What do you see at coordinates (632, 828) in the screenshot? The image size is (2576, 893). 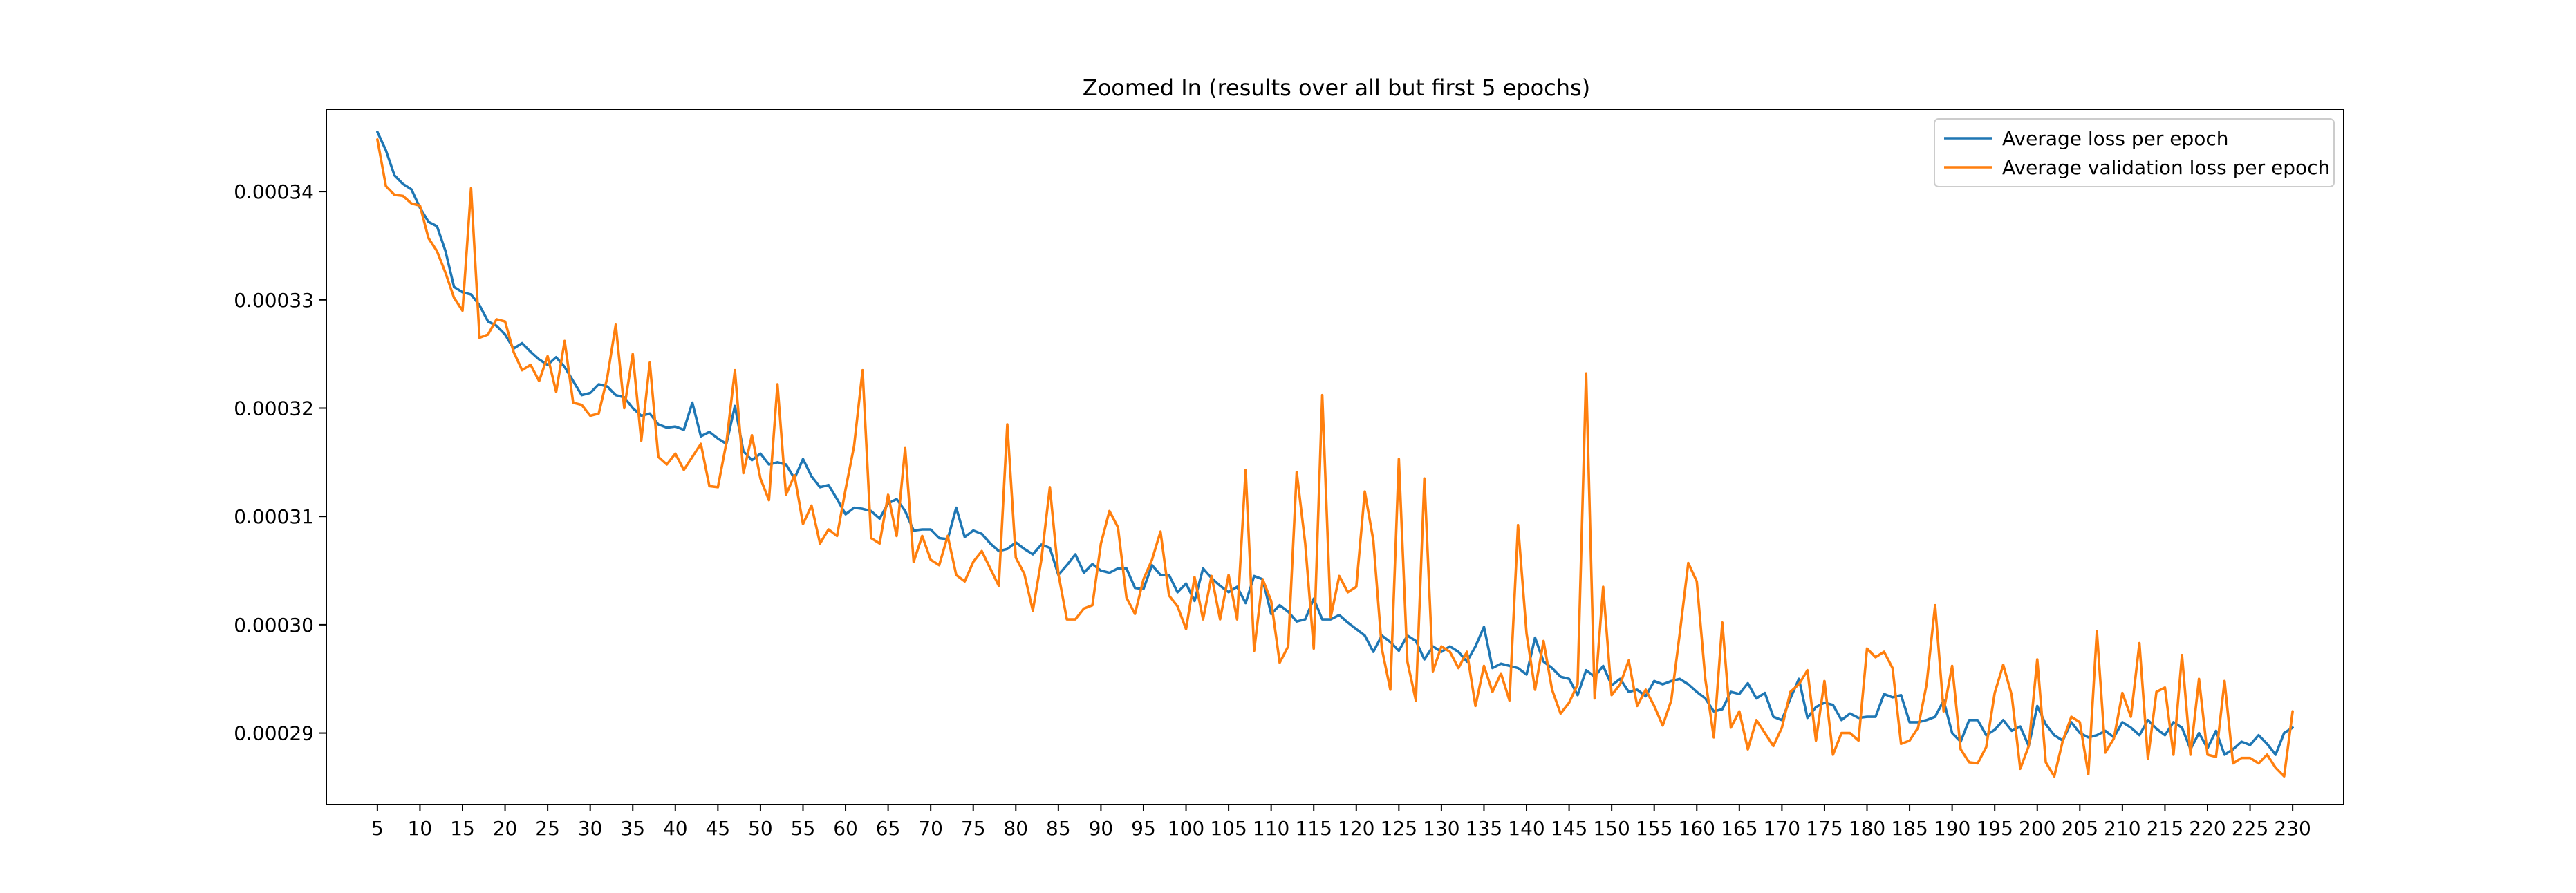 I see `x-tick-label: 35` at bounding box center [632, 828].